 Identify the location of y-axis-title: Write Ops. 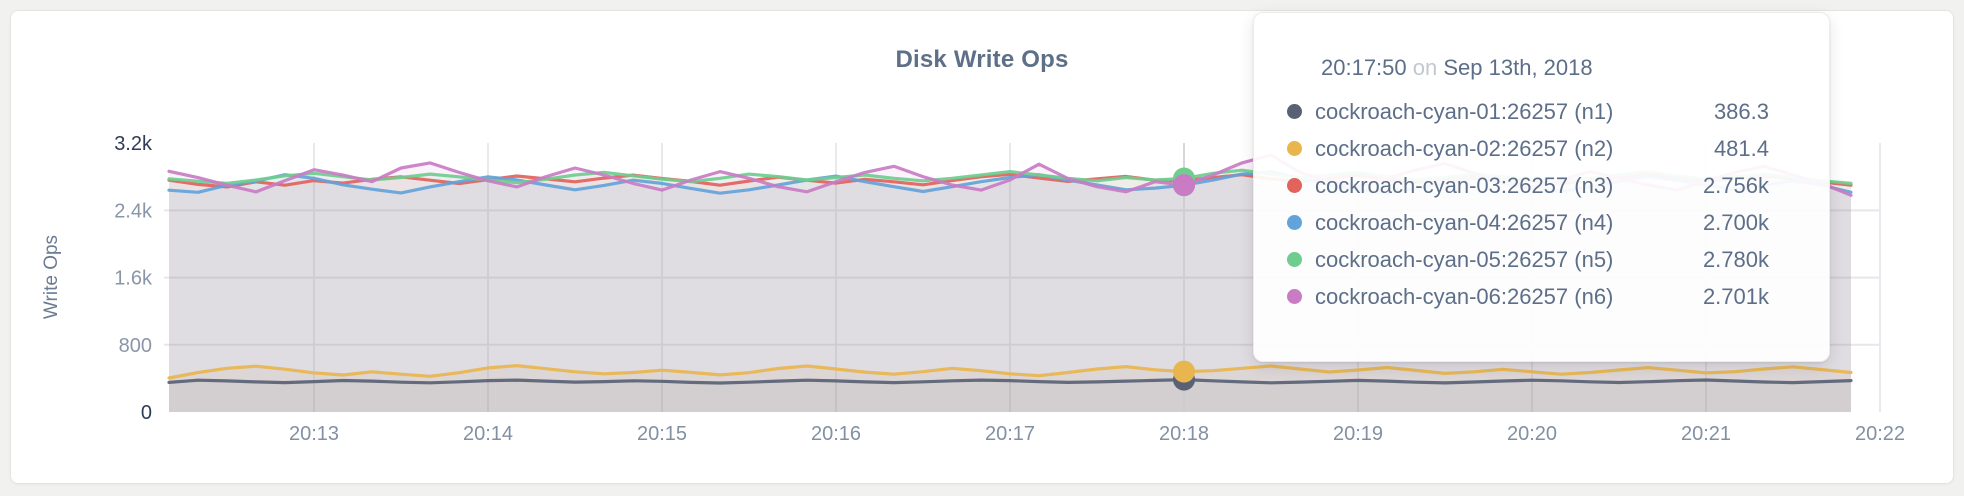
(51, 277).